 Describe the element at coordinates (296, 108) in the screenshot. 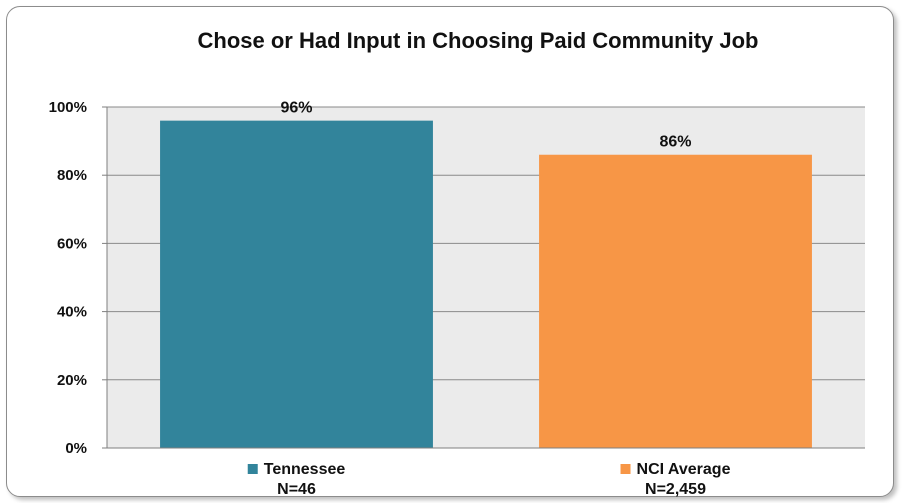

I see `data-label: 96%` at that location.